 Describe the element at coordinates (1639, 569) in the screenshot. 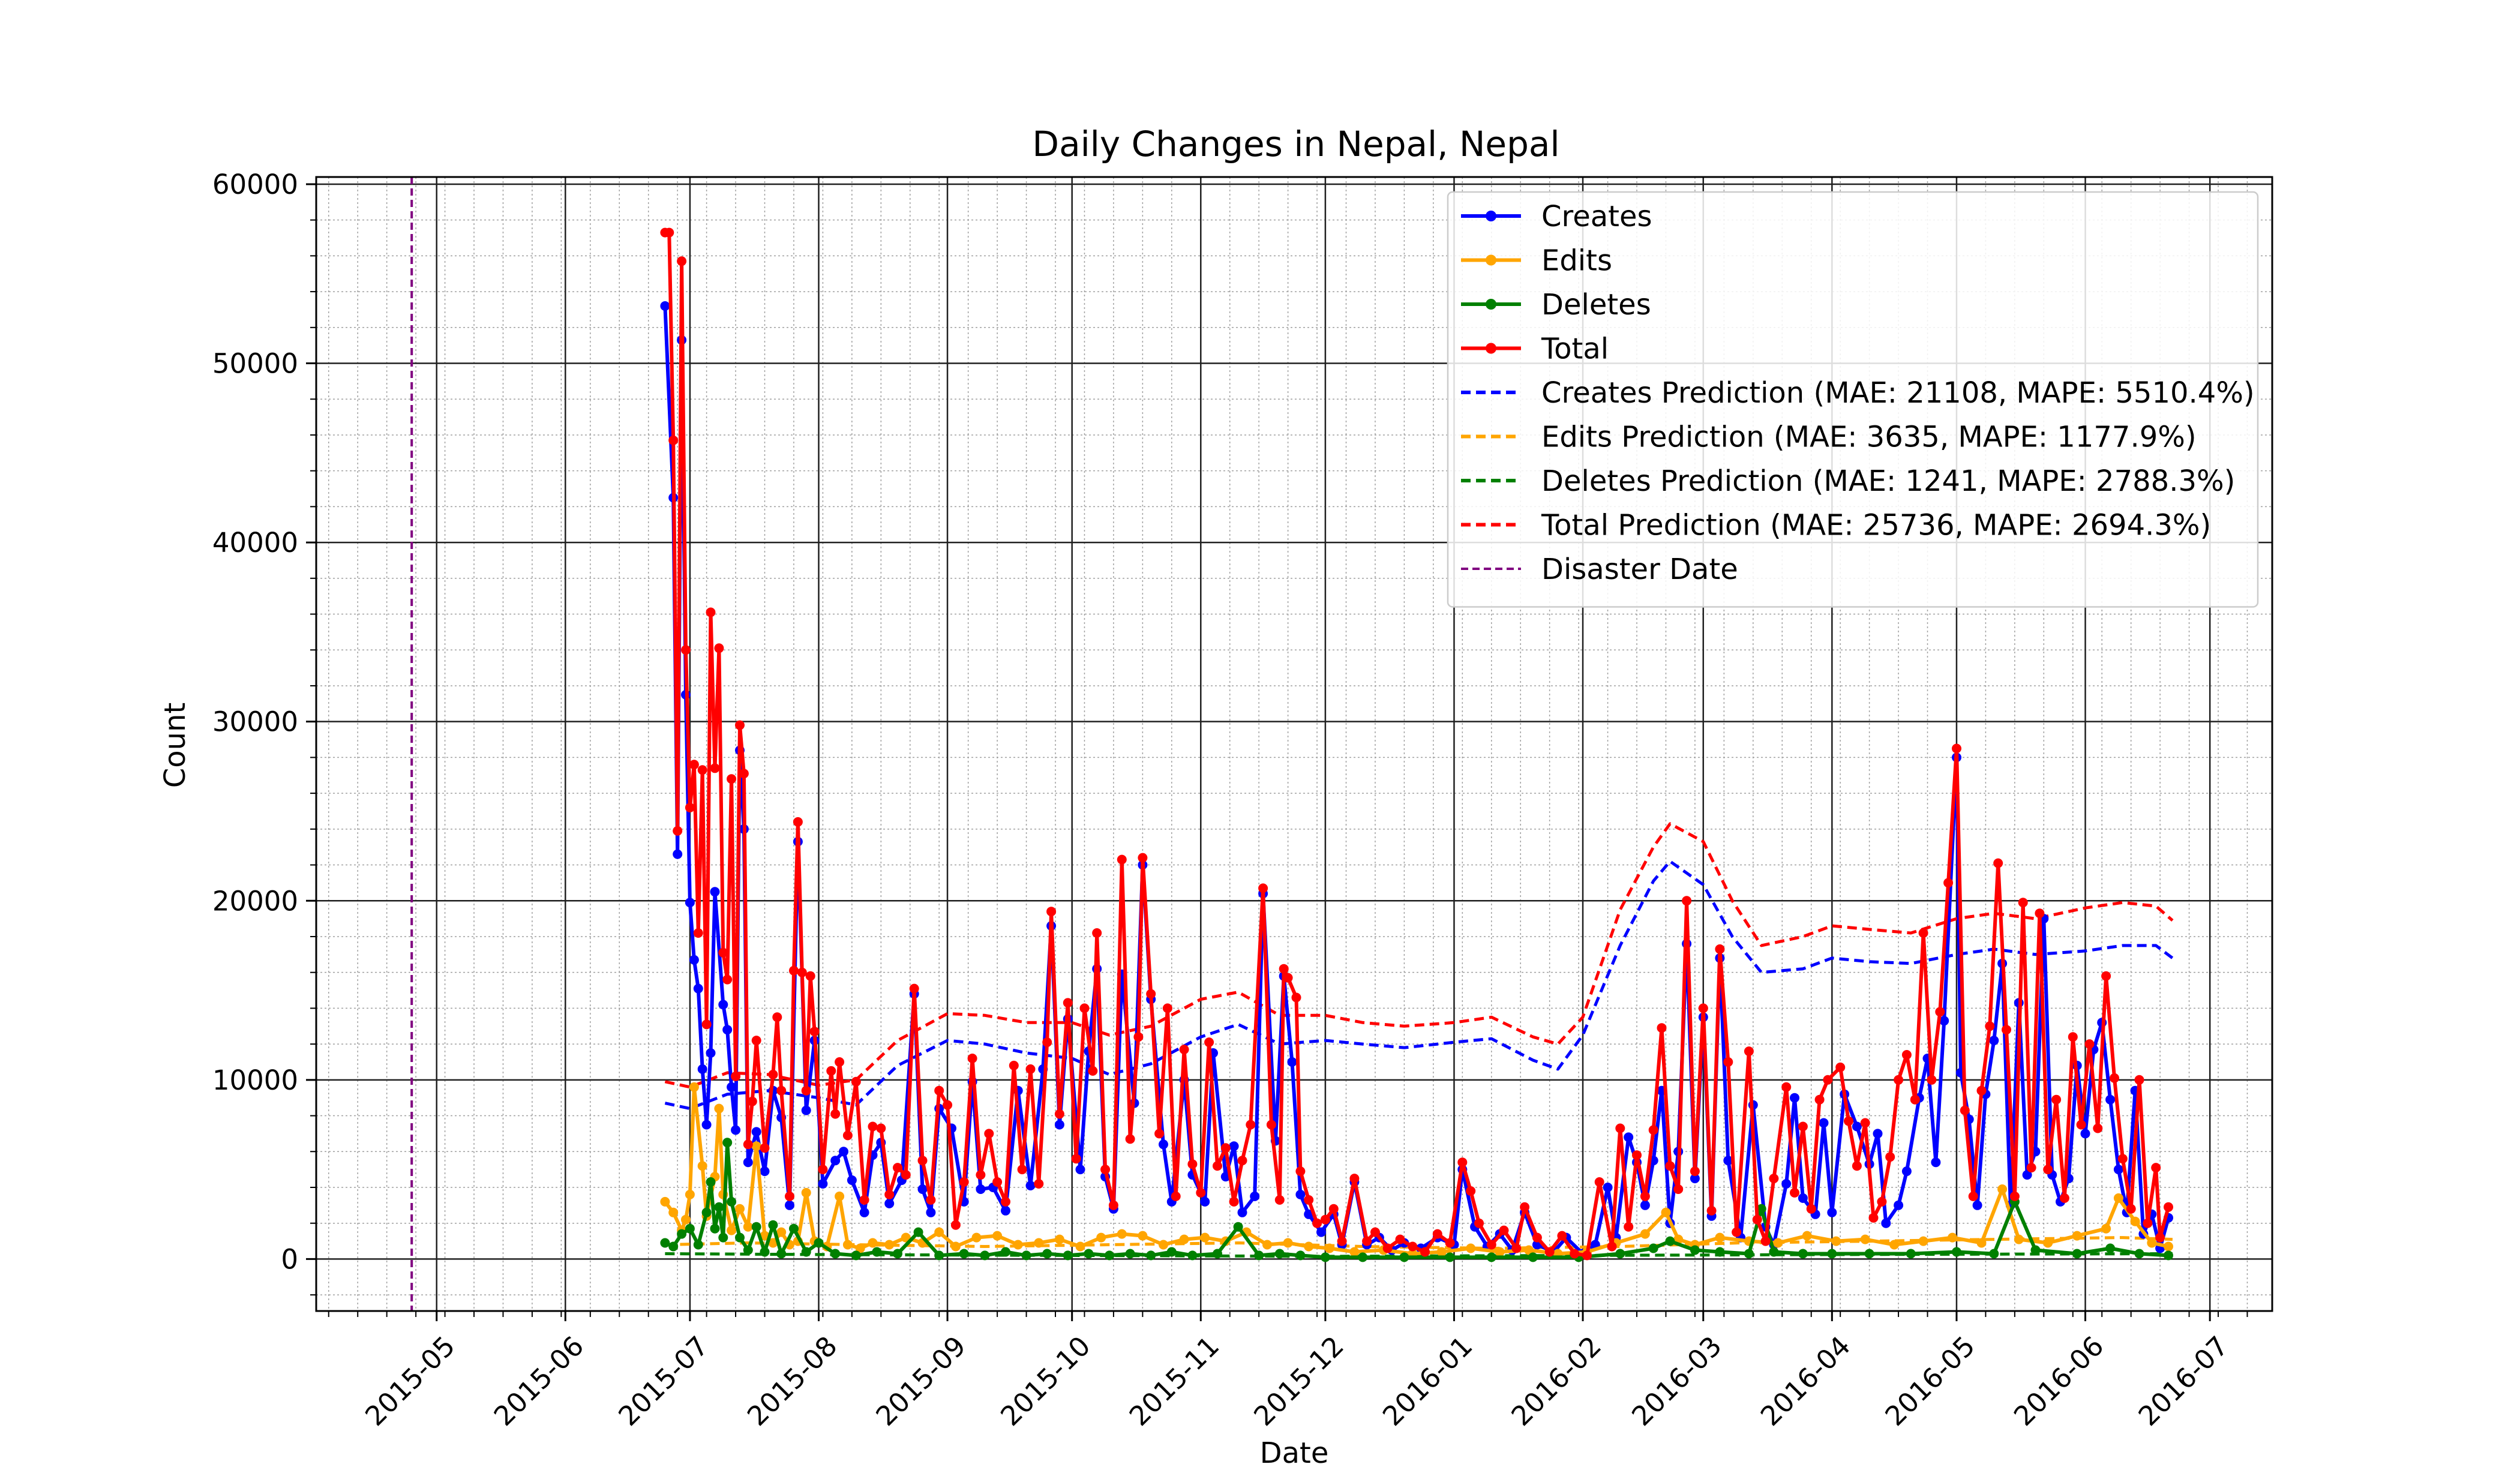

I see `legend-label: Disaster Date` at that location.